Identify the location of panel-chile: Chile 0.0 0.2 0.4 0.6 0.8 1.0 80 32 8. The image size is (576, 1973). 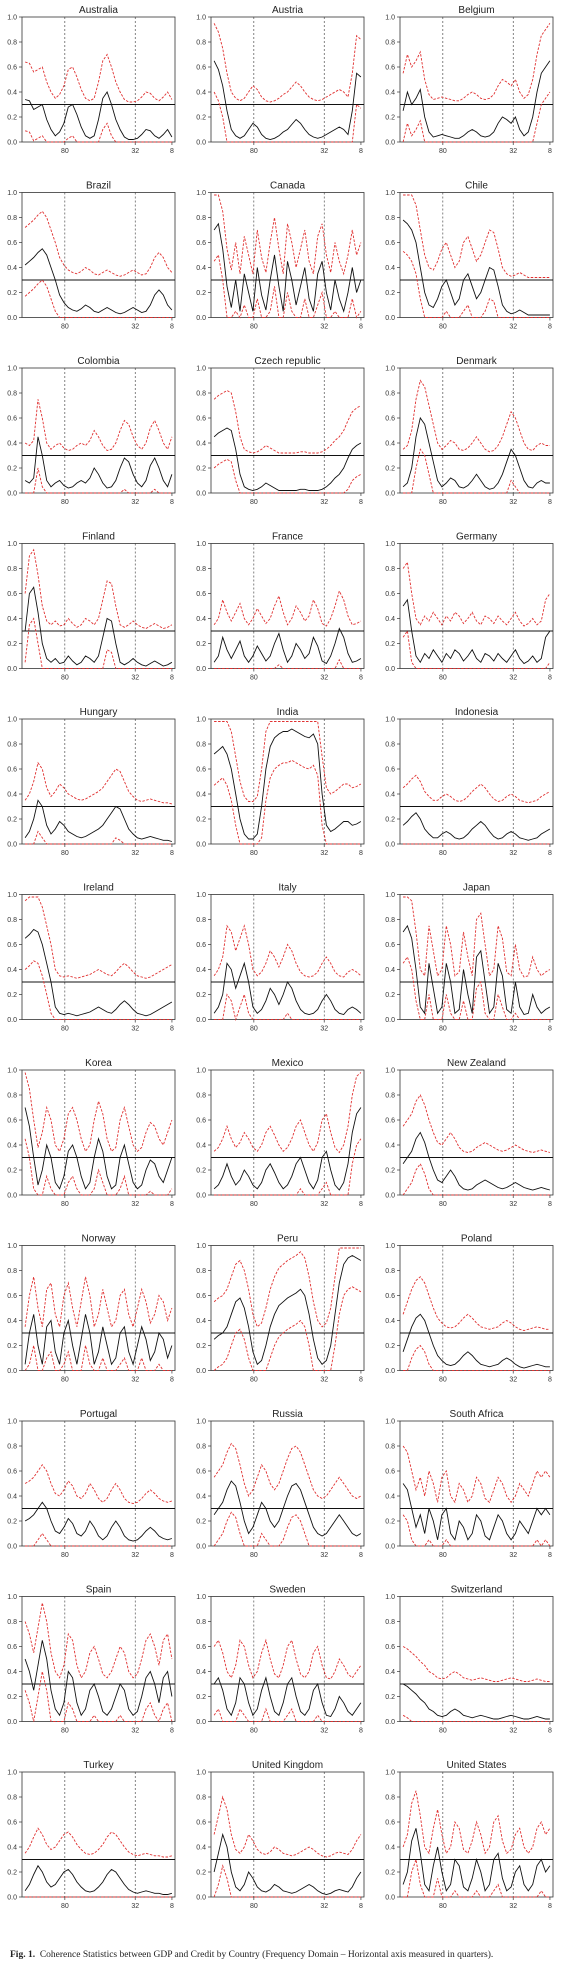
(469, 256).